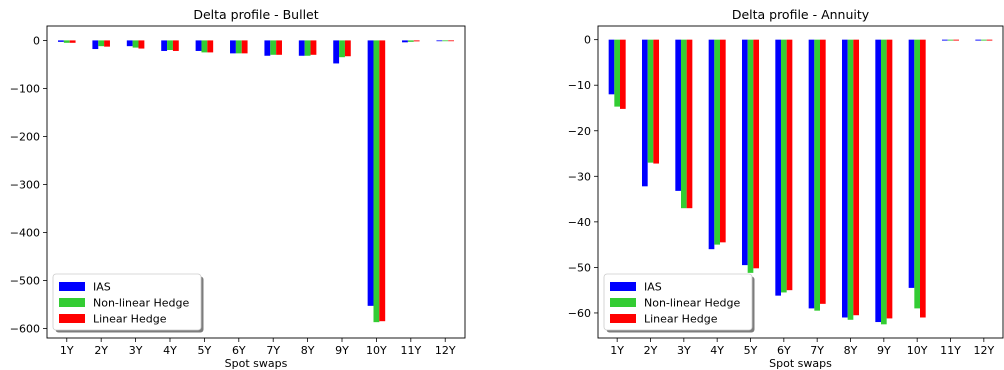 Image resolution: width=1004 pixels, height=370 pixels. What do you see at coordinates (445, 350) in the screenshot?
I see `x-tick-label: 12Y` at bounding box center [445, 350].